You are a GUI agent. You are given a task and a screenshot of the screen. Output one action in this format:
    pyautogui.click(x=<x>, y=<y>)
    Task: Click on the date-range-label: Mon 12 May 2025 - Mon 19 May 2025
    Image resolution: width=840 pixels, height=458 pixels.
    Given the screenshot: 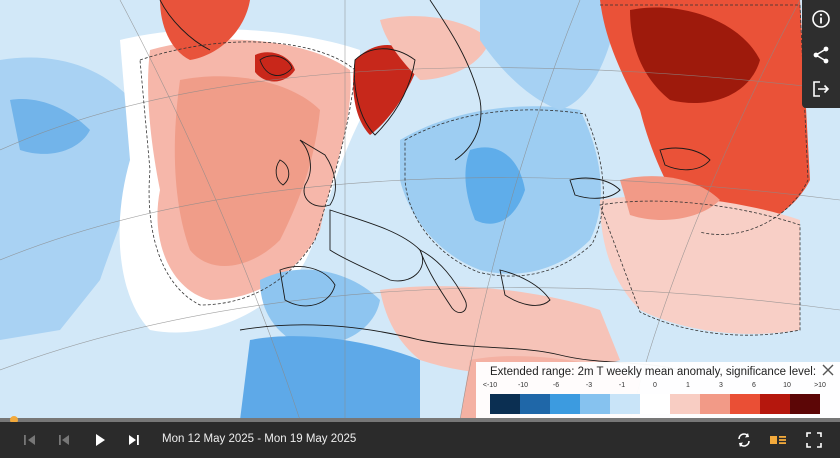 What is the action you would take?
    pyautogui.click(x=259, y=439)
    